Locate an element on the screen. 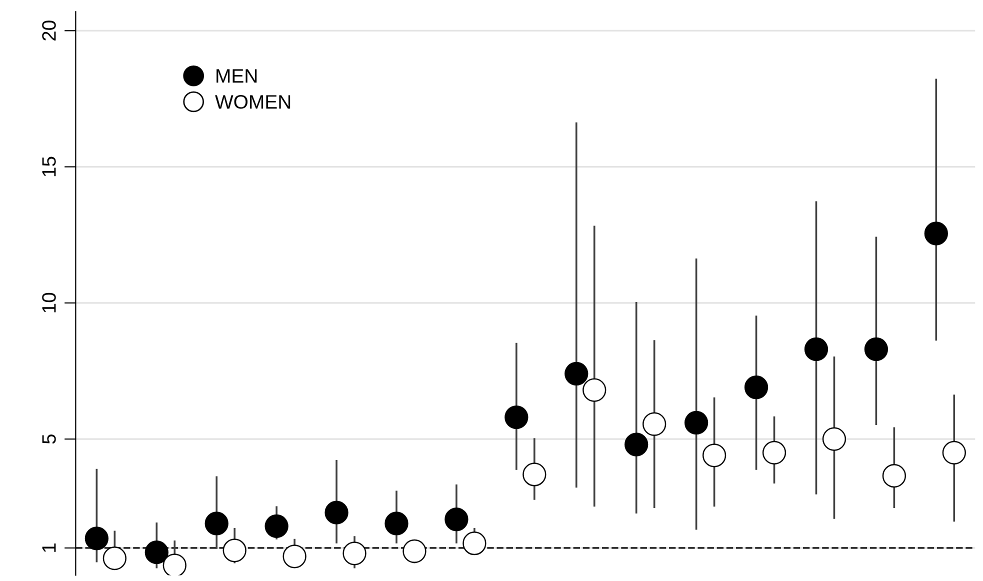 The image size is (983, 581). y-tick-label: 20 is located at coordinates (49, 30).